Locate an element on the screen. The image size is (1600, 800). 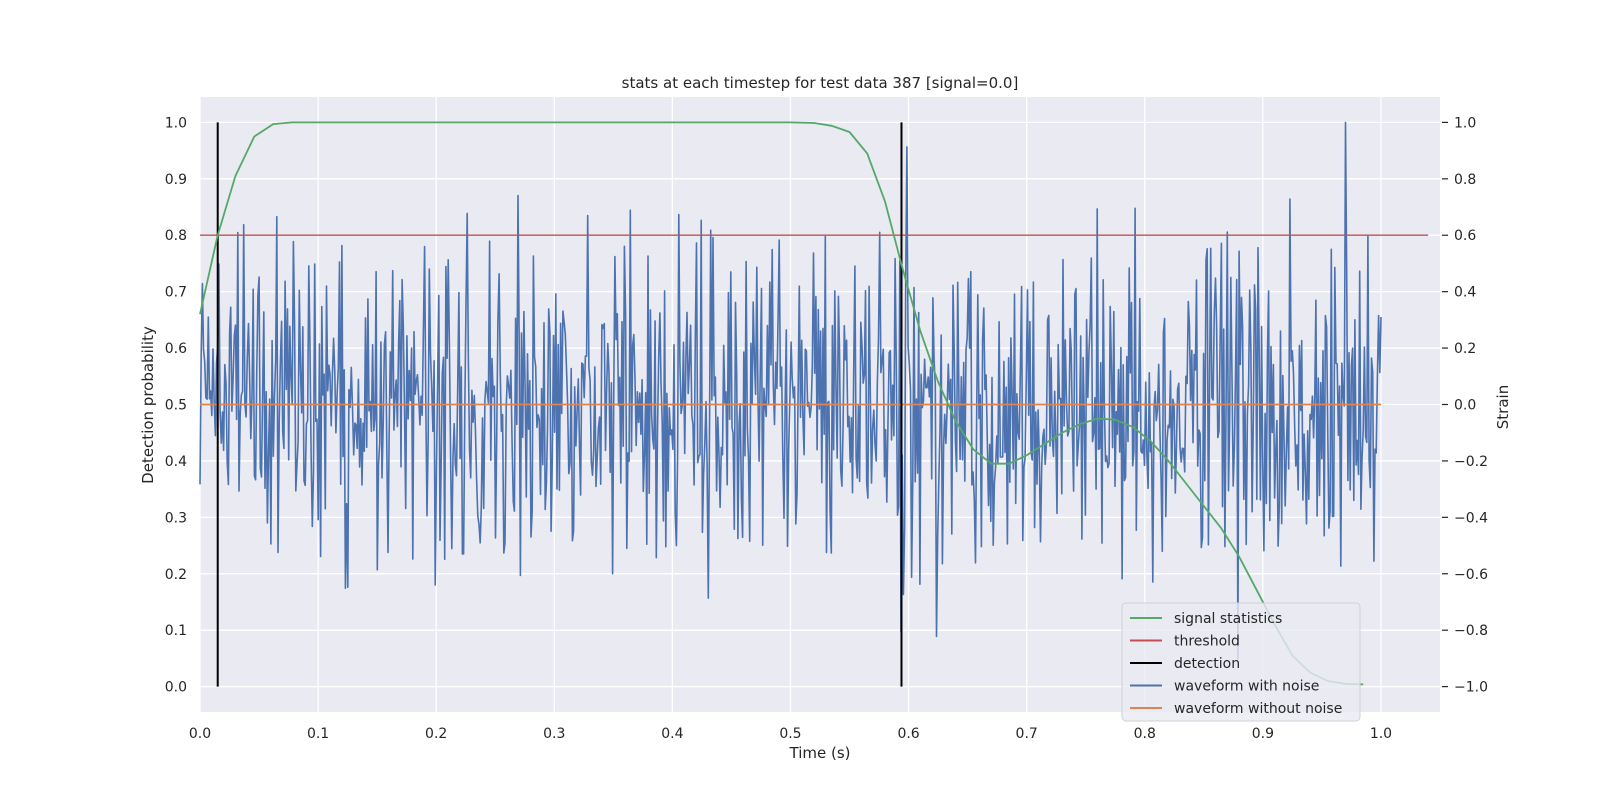
left-y-tick-label: 0.2 is located at coordinates (176, 575).